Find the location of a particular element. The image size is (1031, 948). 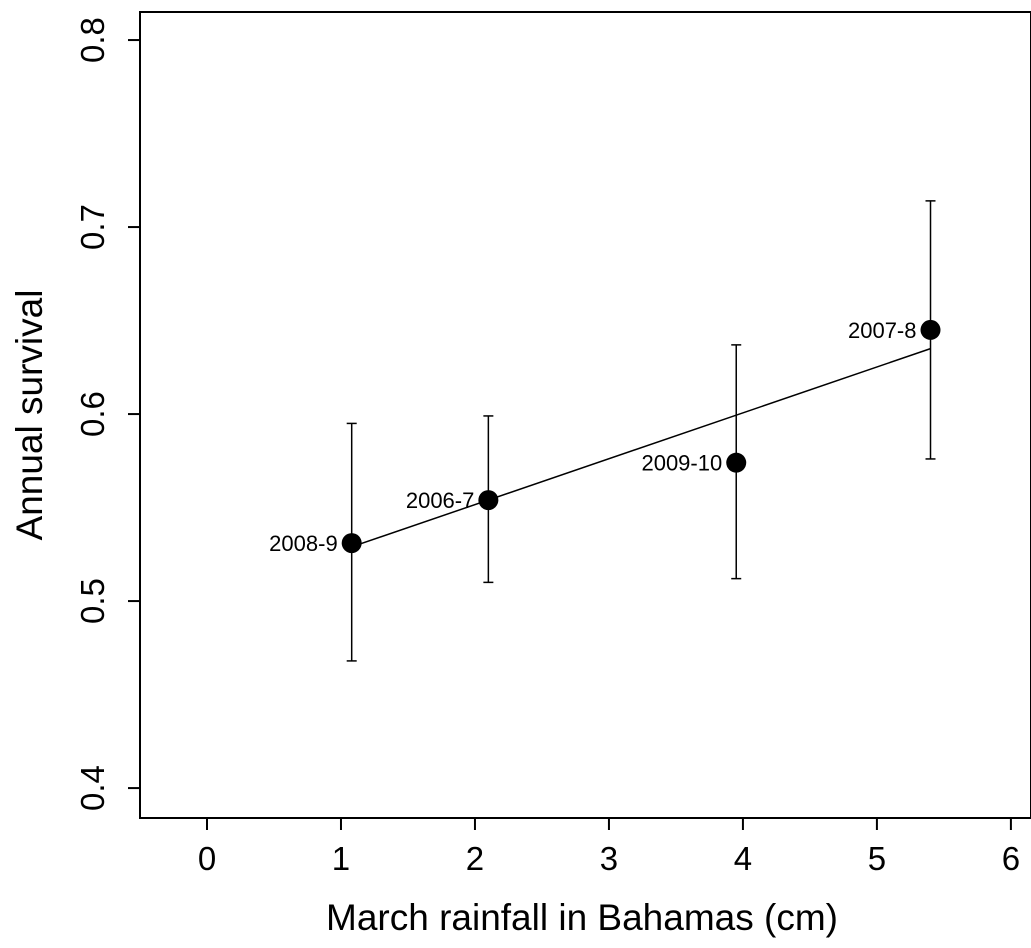

point-label: 2008-9 is located at coordinates (303, 543).